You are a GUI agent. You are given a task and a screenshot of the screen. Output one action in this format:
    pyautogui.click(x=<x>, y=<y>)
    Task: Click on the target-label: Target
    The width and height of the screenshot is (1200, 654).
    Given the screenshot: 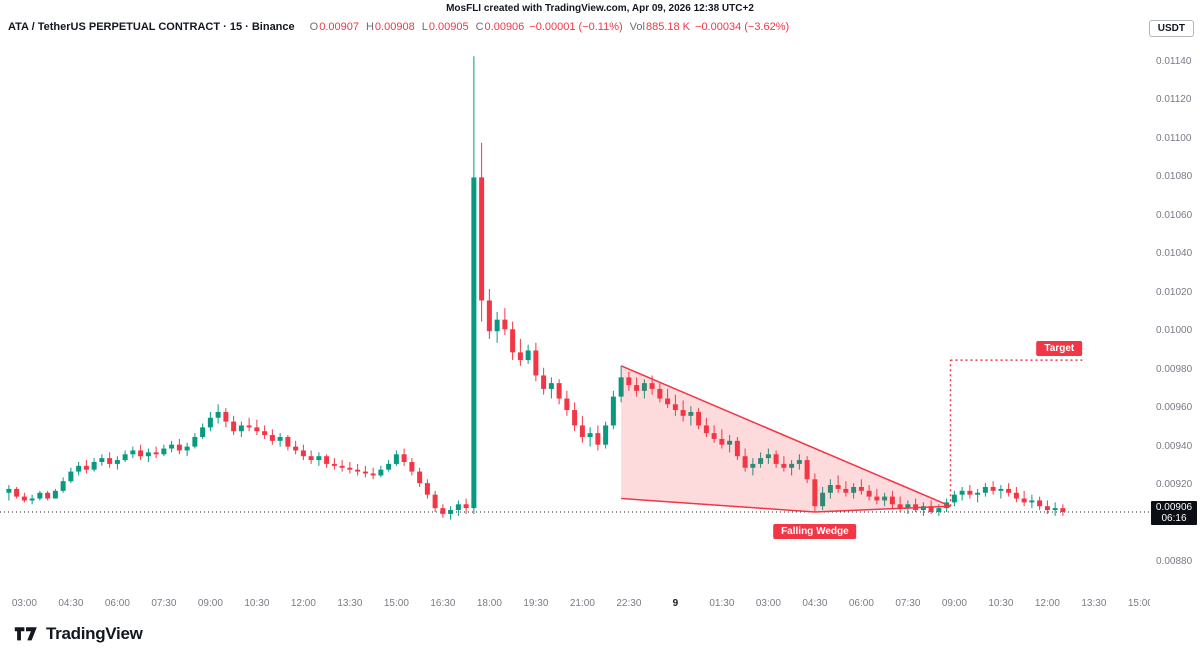 What is the action you would take?
    pyautogui.click(x=1059, y=349)
    